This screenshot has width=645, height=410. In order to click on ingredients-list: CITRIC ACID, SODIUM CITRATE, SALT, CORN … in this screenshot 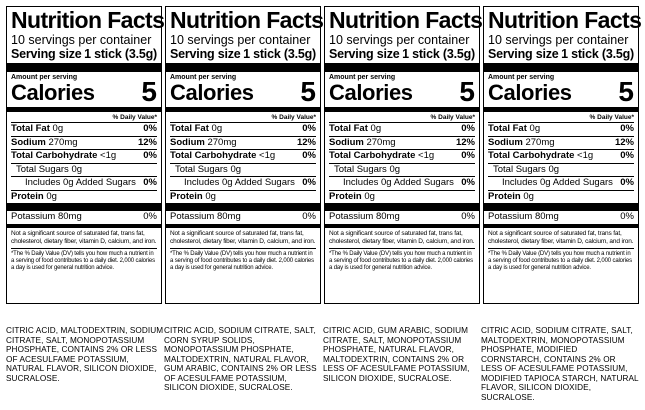, I will do `click(240, 359)`.